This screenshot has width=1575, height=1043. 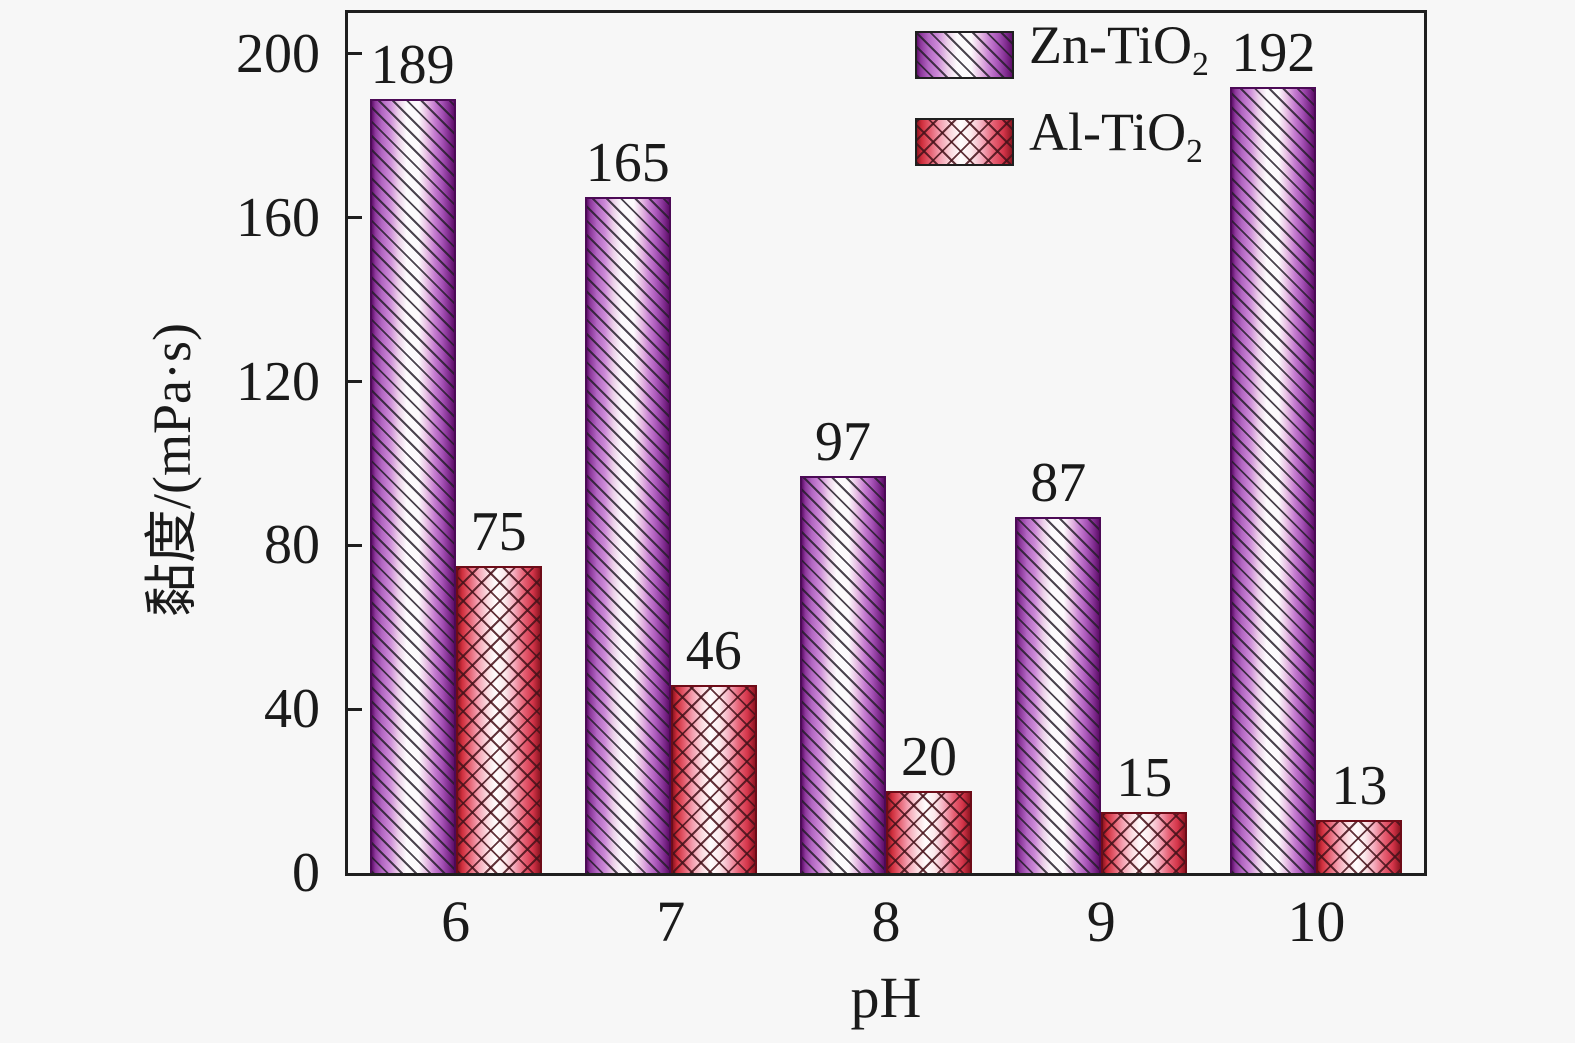 I want to click on bar-zntio-ph8, so click(x=843, y=674).